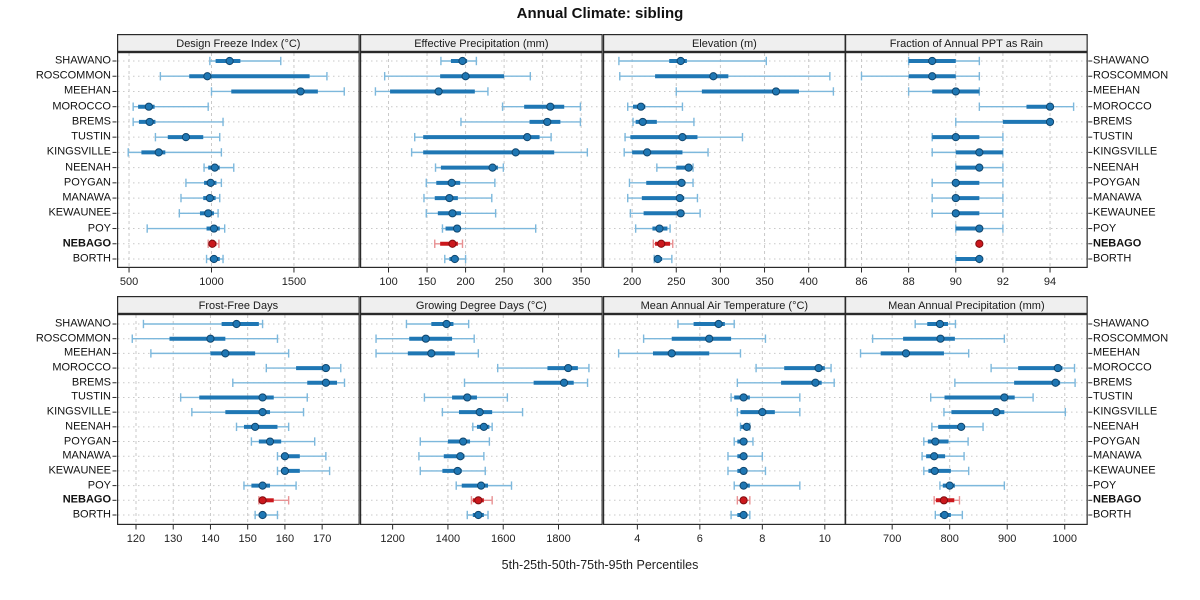 The image size is (1200, 600). Describe the element at coordinates (956, 282) in the screenshot. I see `x-tick-label: 90` at that location.